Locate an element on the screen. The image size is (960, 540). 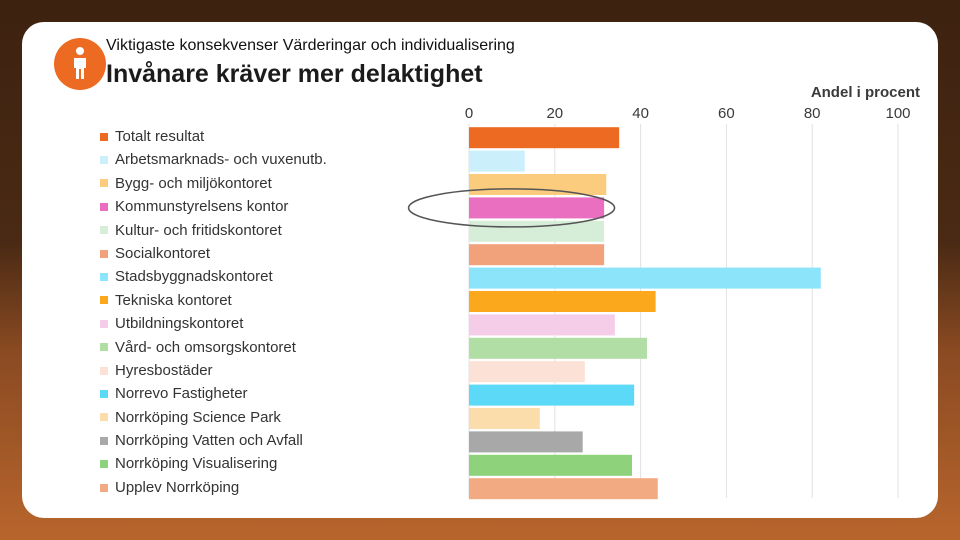
legend-label: Arbetsmarknads- och vuxenutb. is located at coordinates (221, 160).